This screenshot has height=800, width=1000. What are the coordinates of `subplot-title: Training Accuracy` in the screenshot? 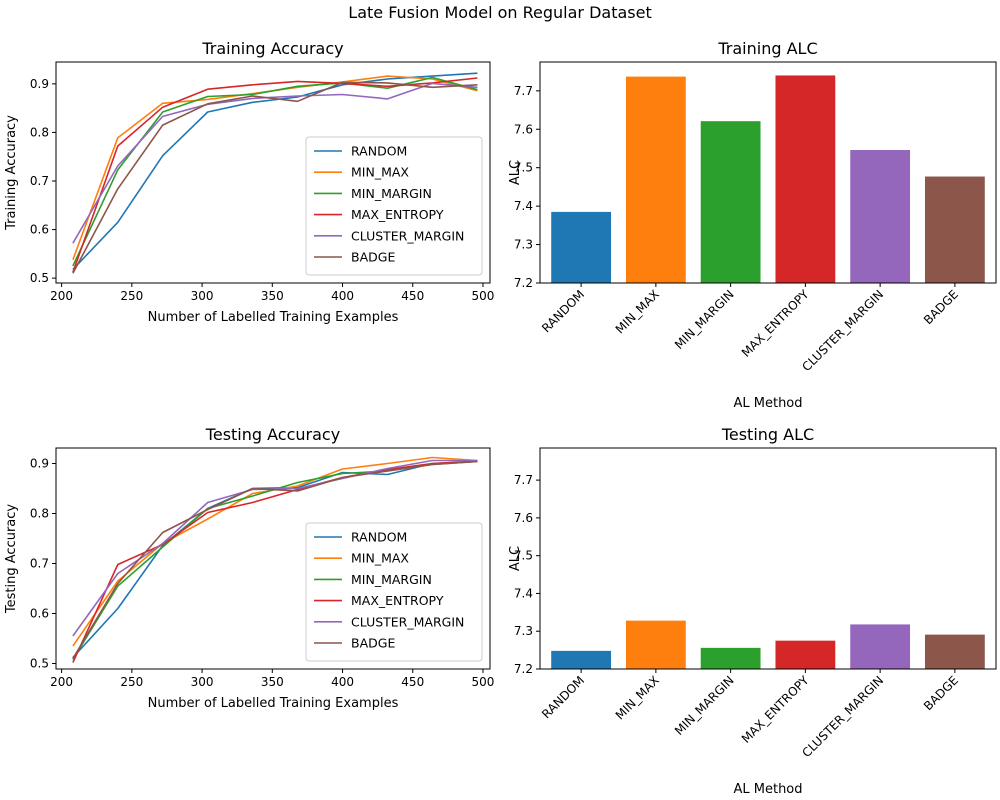 It's located at (272, 48).